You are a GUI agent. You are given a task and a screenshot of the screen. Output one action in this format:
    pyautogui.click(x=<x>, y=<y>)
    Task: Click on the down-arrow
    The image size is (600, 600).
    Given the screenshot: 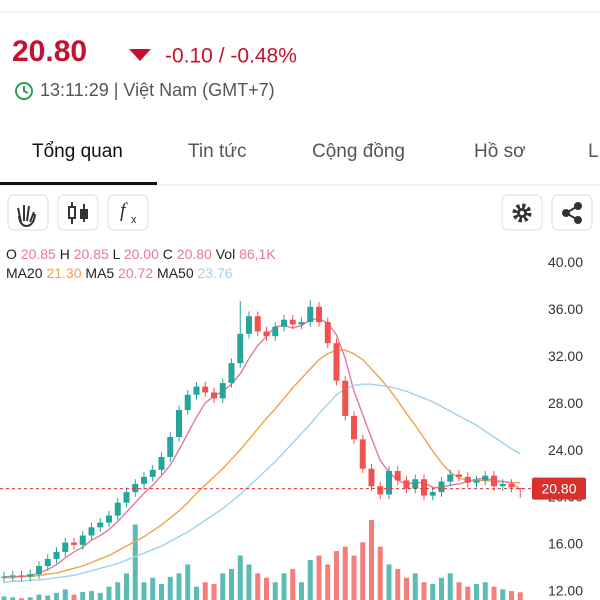 What is the action you would take?
    pyautogui.click(x=140, y=55)
    